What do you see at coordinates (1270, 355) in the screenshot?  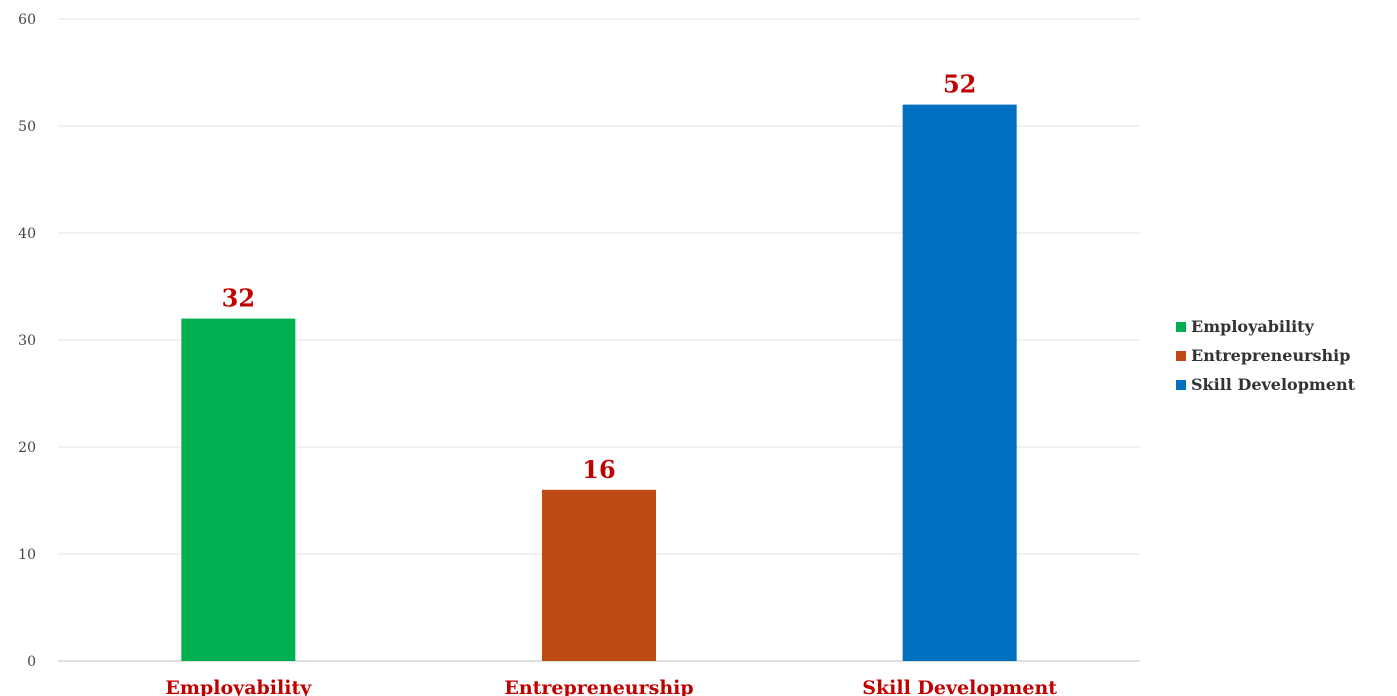 I see `legend-item-entrepreneurship: Entrepreneurship` at bounding box center [1270, 355].